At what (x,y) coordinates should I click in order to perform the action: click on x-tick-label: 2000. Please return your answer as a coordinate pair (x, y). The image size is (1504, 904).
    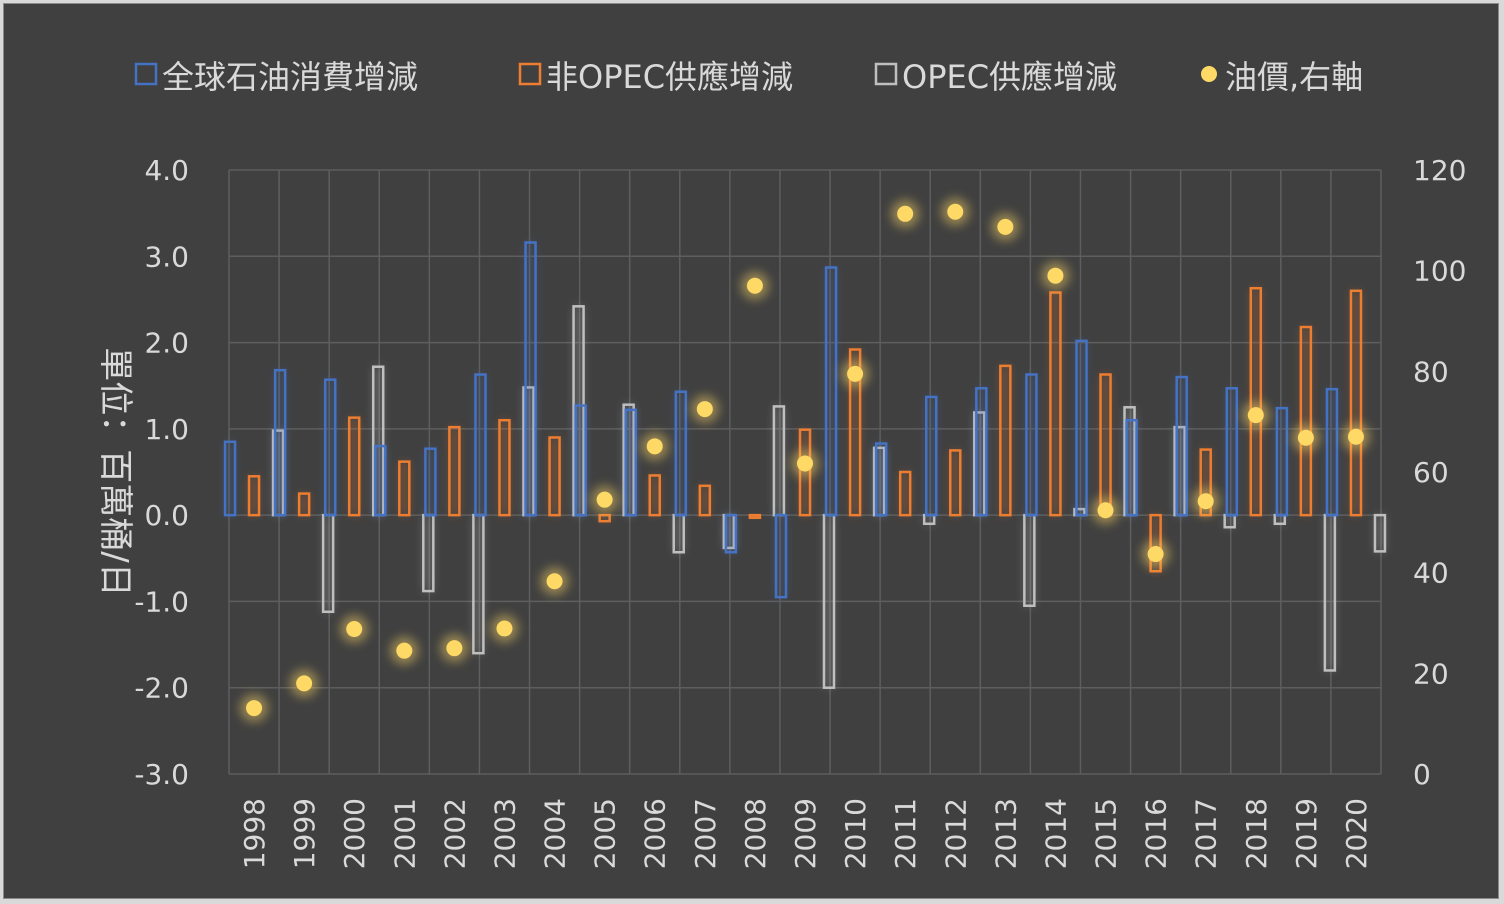
    Looking at the image, I should click on (354, 833).